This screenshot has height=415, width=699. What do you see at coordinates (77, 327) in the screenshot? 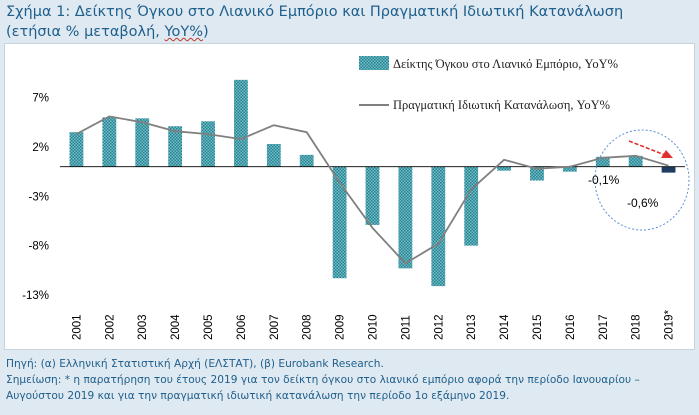
I see `x-tick-label: 2001` at bounding box center [77, 327].